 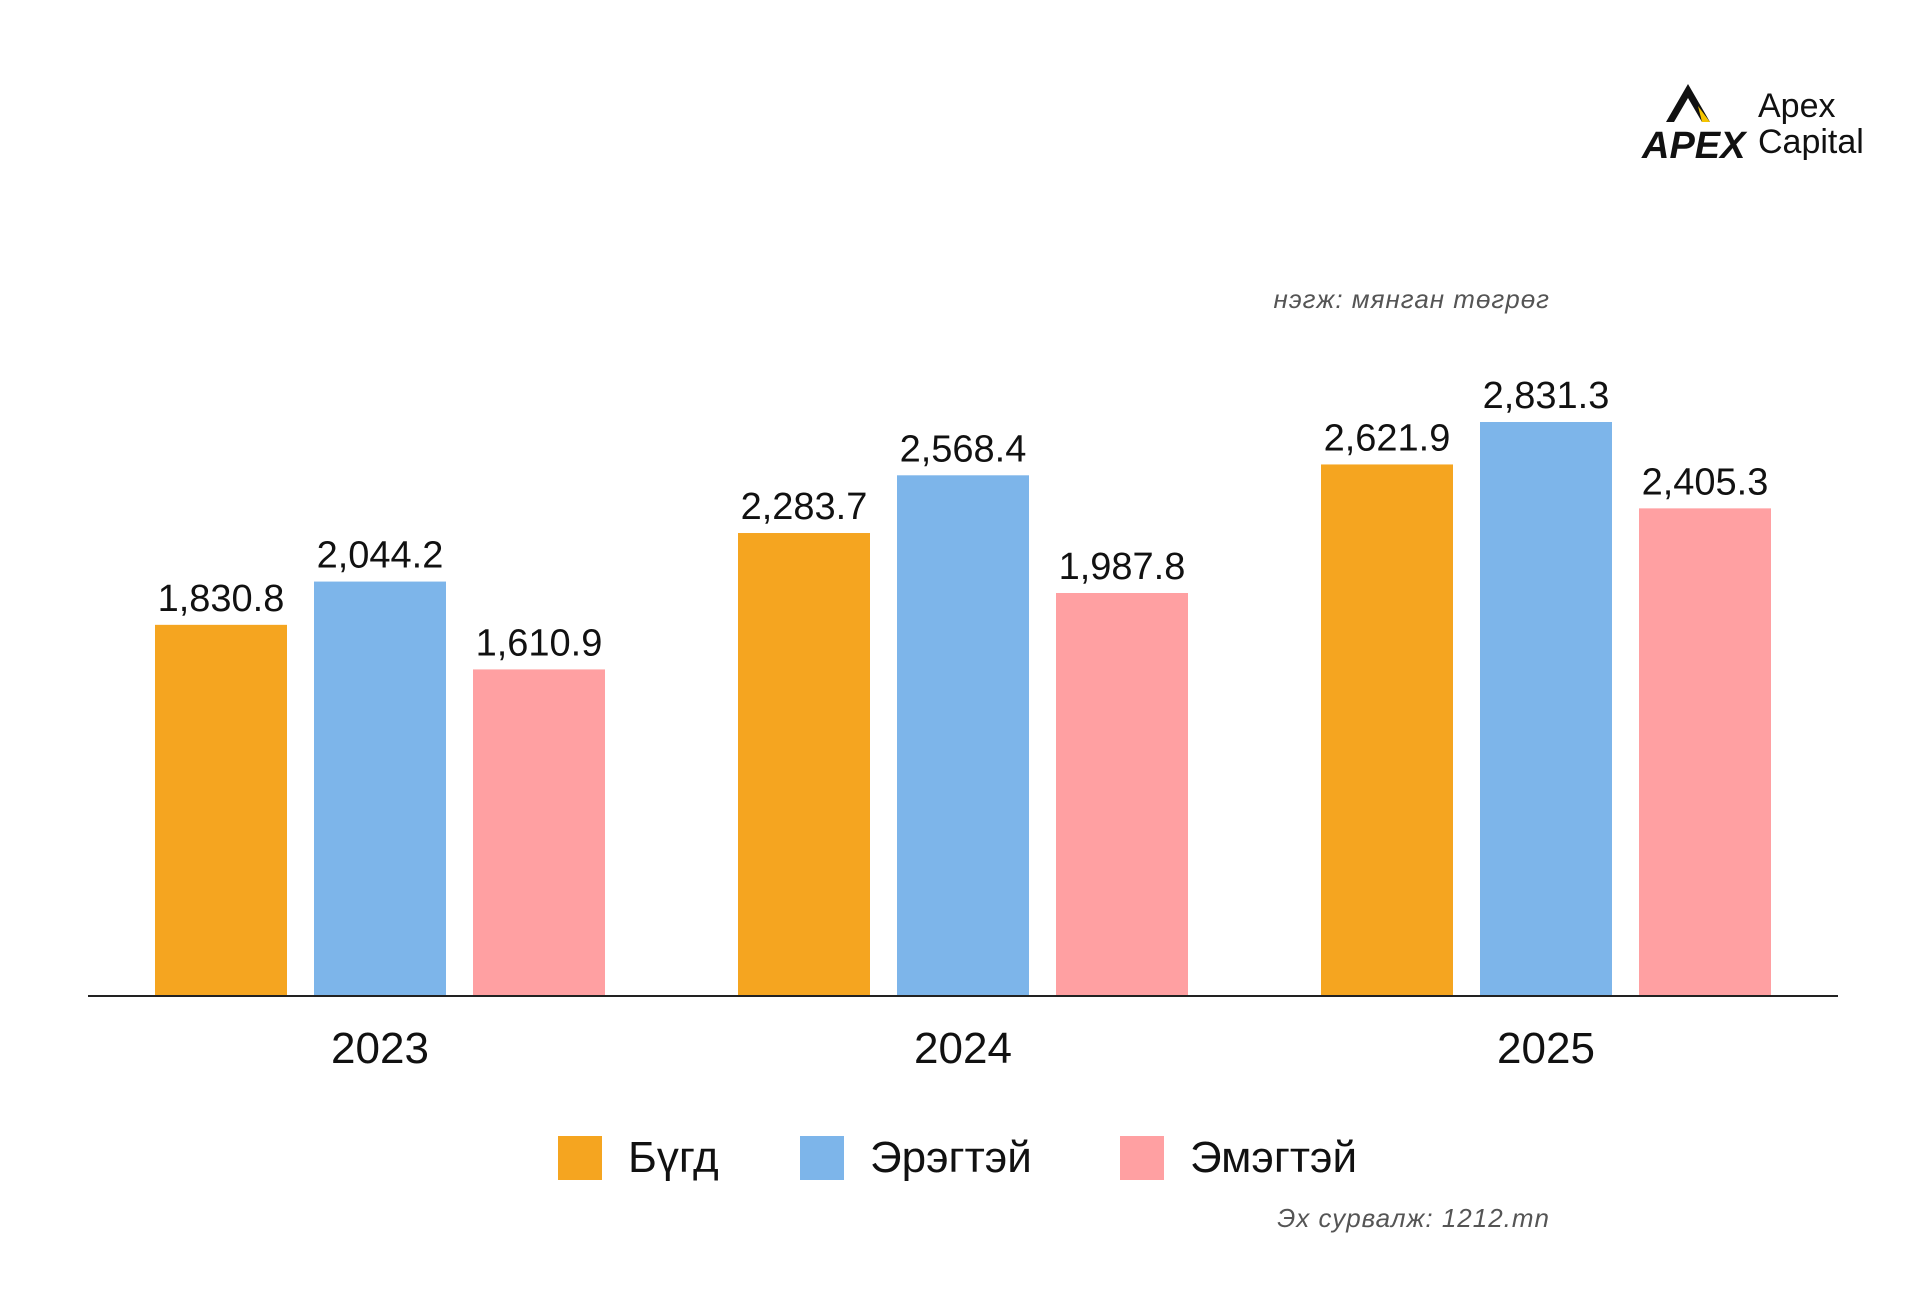 I want to click on category-labels-layer: 2023 2024 2025, so click(x=963, y=1048).